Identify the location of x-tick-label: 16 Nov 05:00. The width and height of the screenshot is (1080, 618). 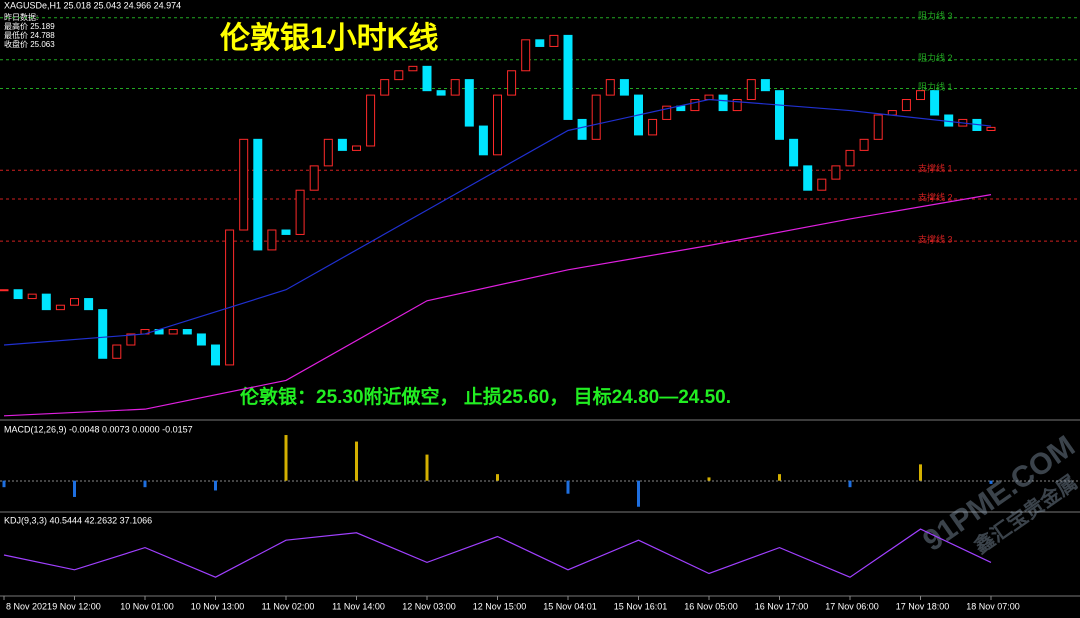
(711, 606).